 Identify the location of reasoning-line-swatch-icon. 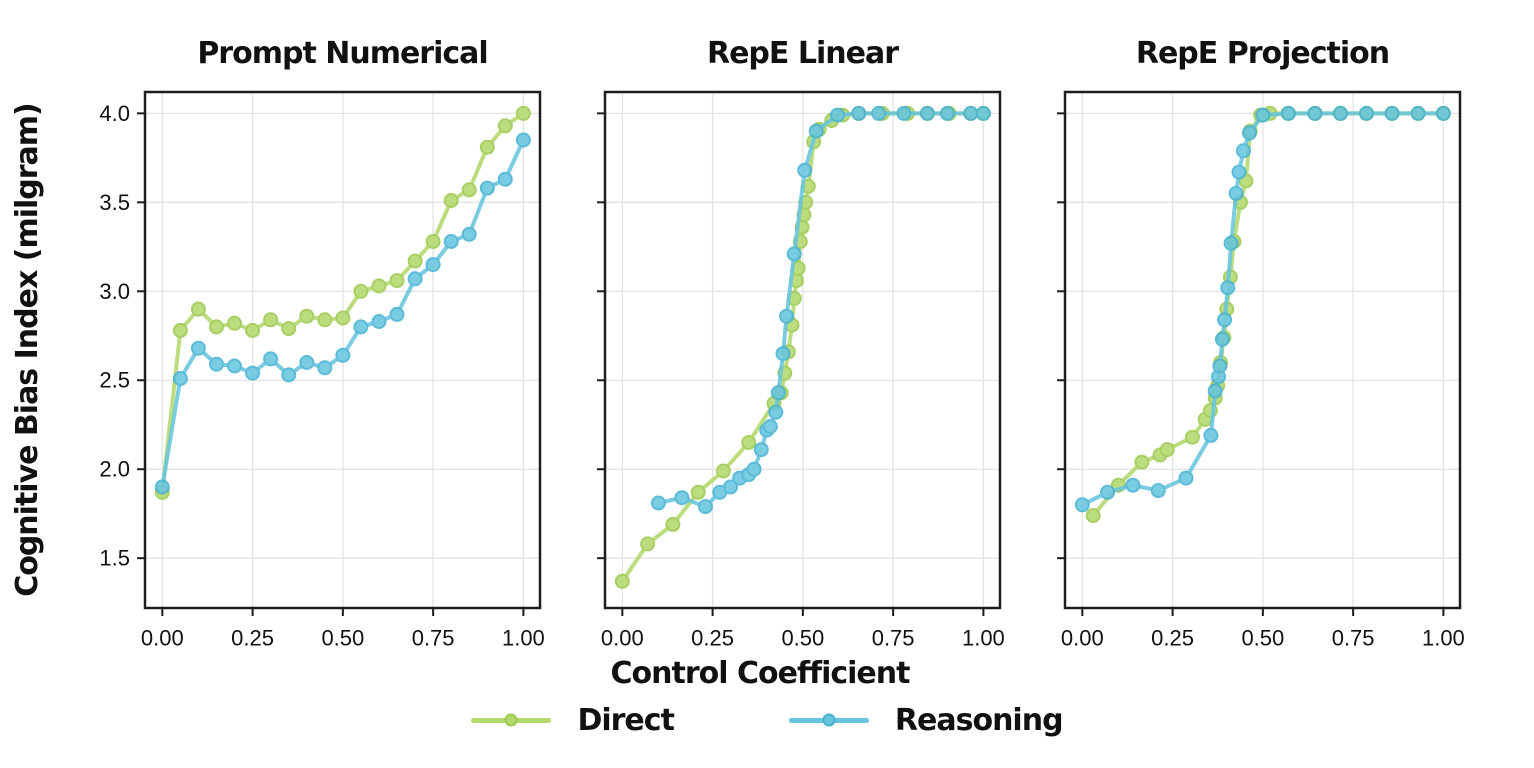
(828, 720).